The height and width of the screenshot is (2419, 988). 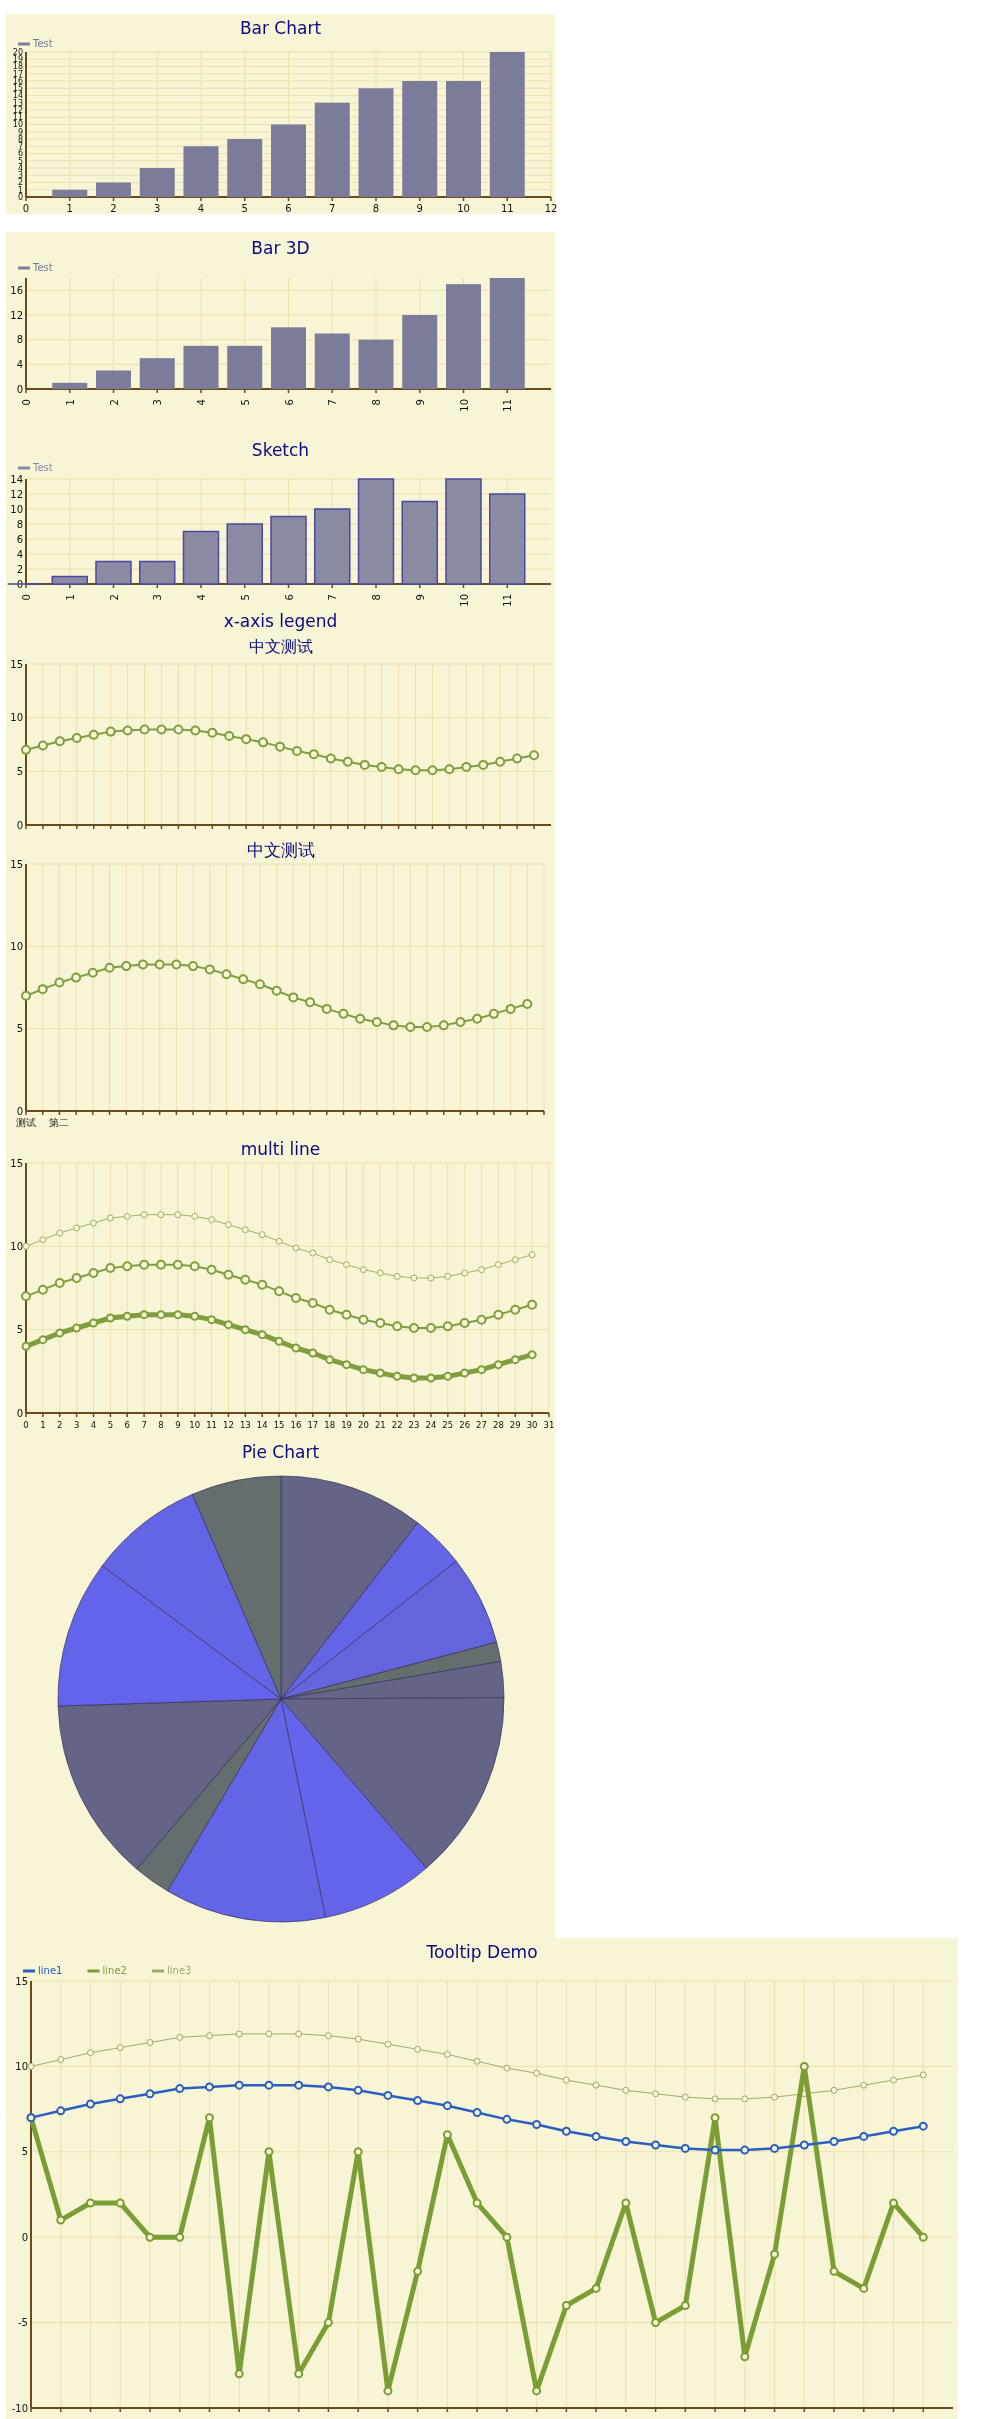 I want to click on x-tick-label: 29, so click(x=515, y=1425).